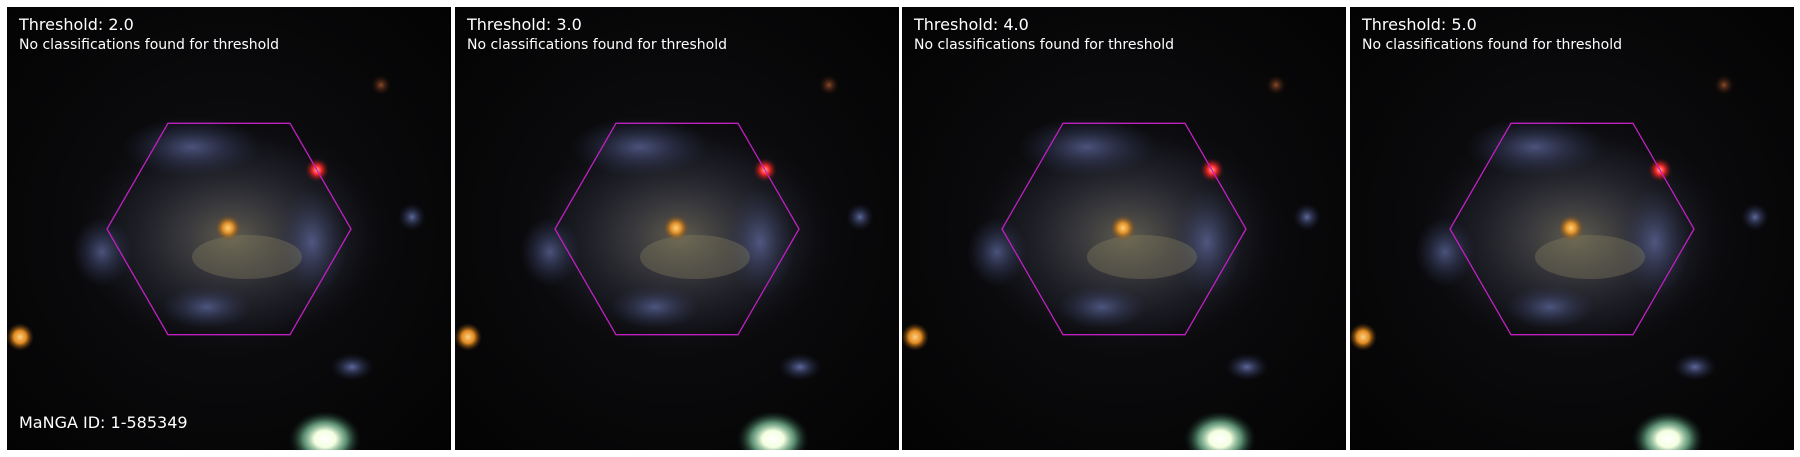 The height and width of the screenshot is (457, 1800). I want to click on manga-id-label: MaNGA ID: 1-585349, so click(103, 422).